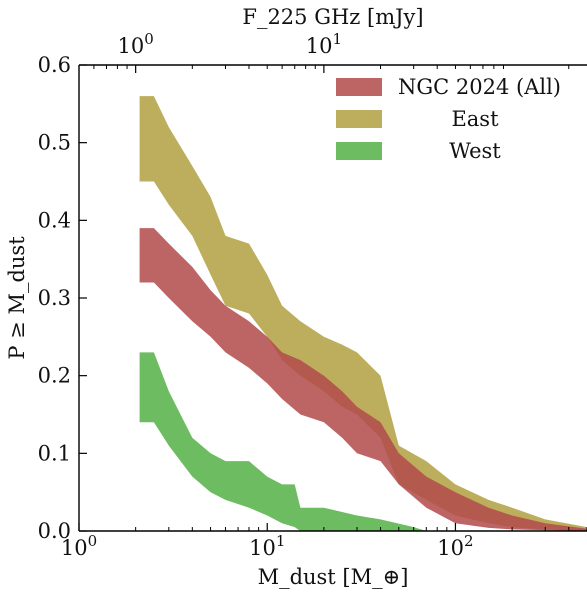 The width and height of the screenshot is (587, 597). Describe the element at coordinates (54, 531) in the screenshot. I see `y-tick-label: 0.0` at that location.